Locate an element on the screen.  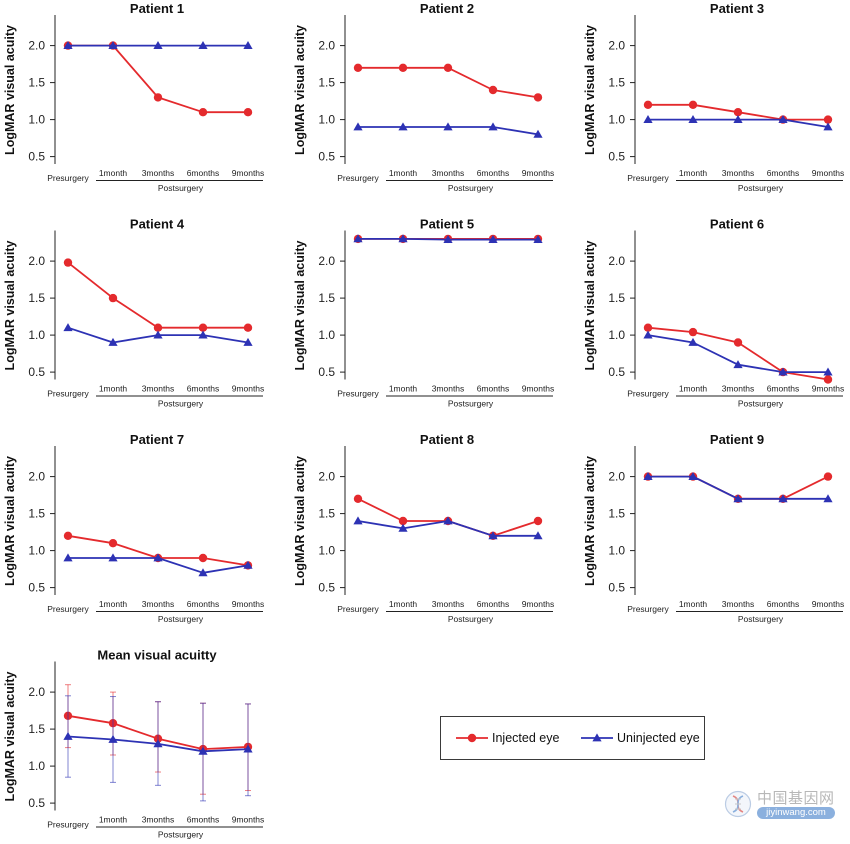
legend-entry-uninjected-eye: Uninjected eye is located at coordinates (640, 738).